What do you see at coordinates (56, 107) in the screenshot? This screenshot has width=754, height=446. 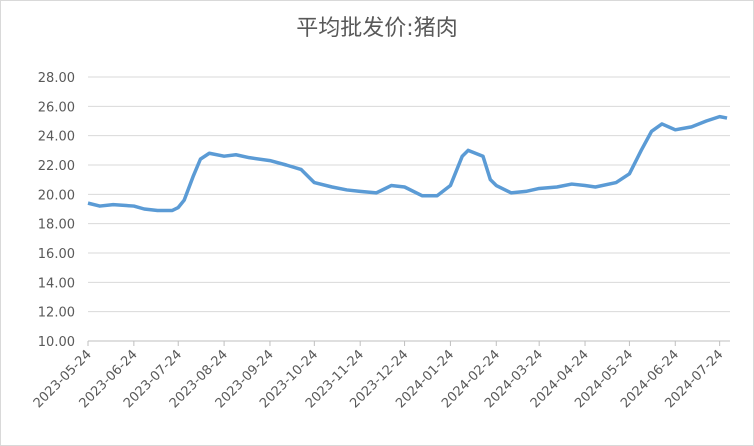 I see `y-tick-label: 26.00` at bounding box center [56, 107].